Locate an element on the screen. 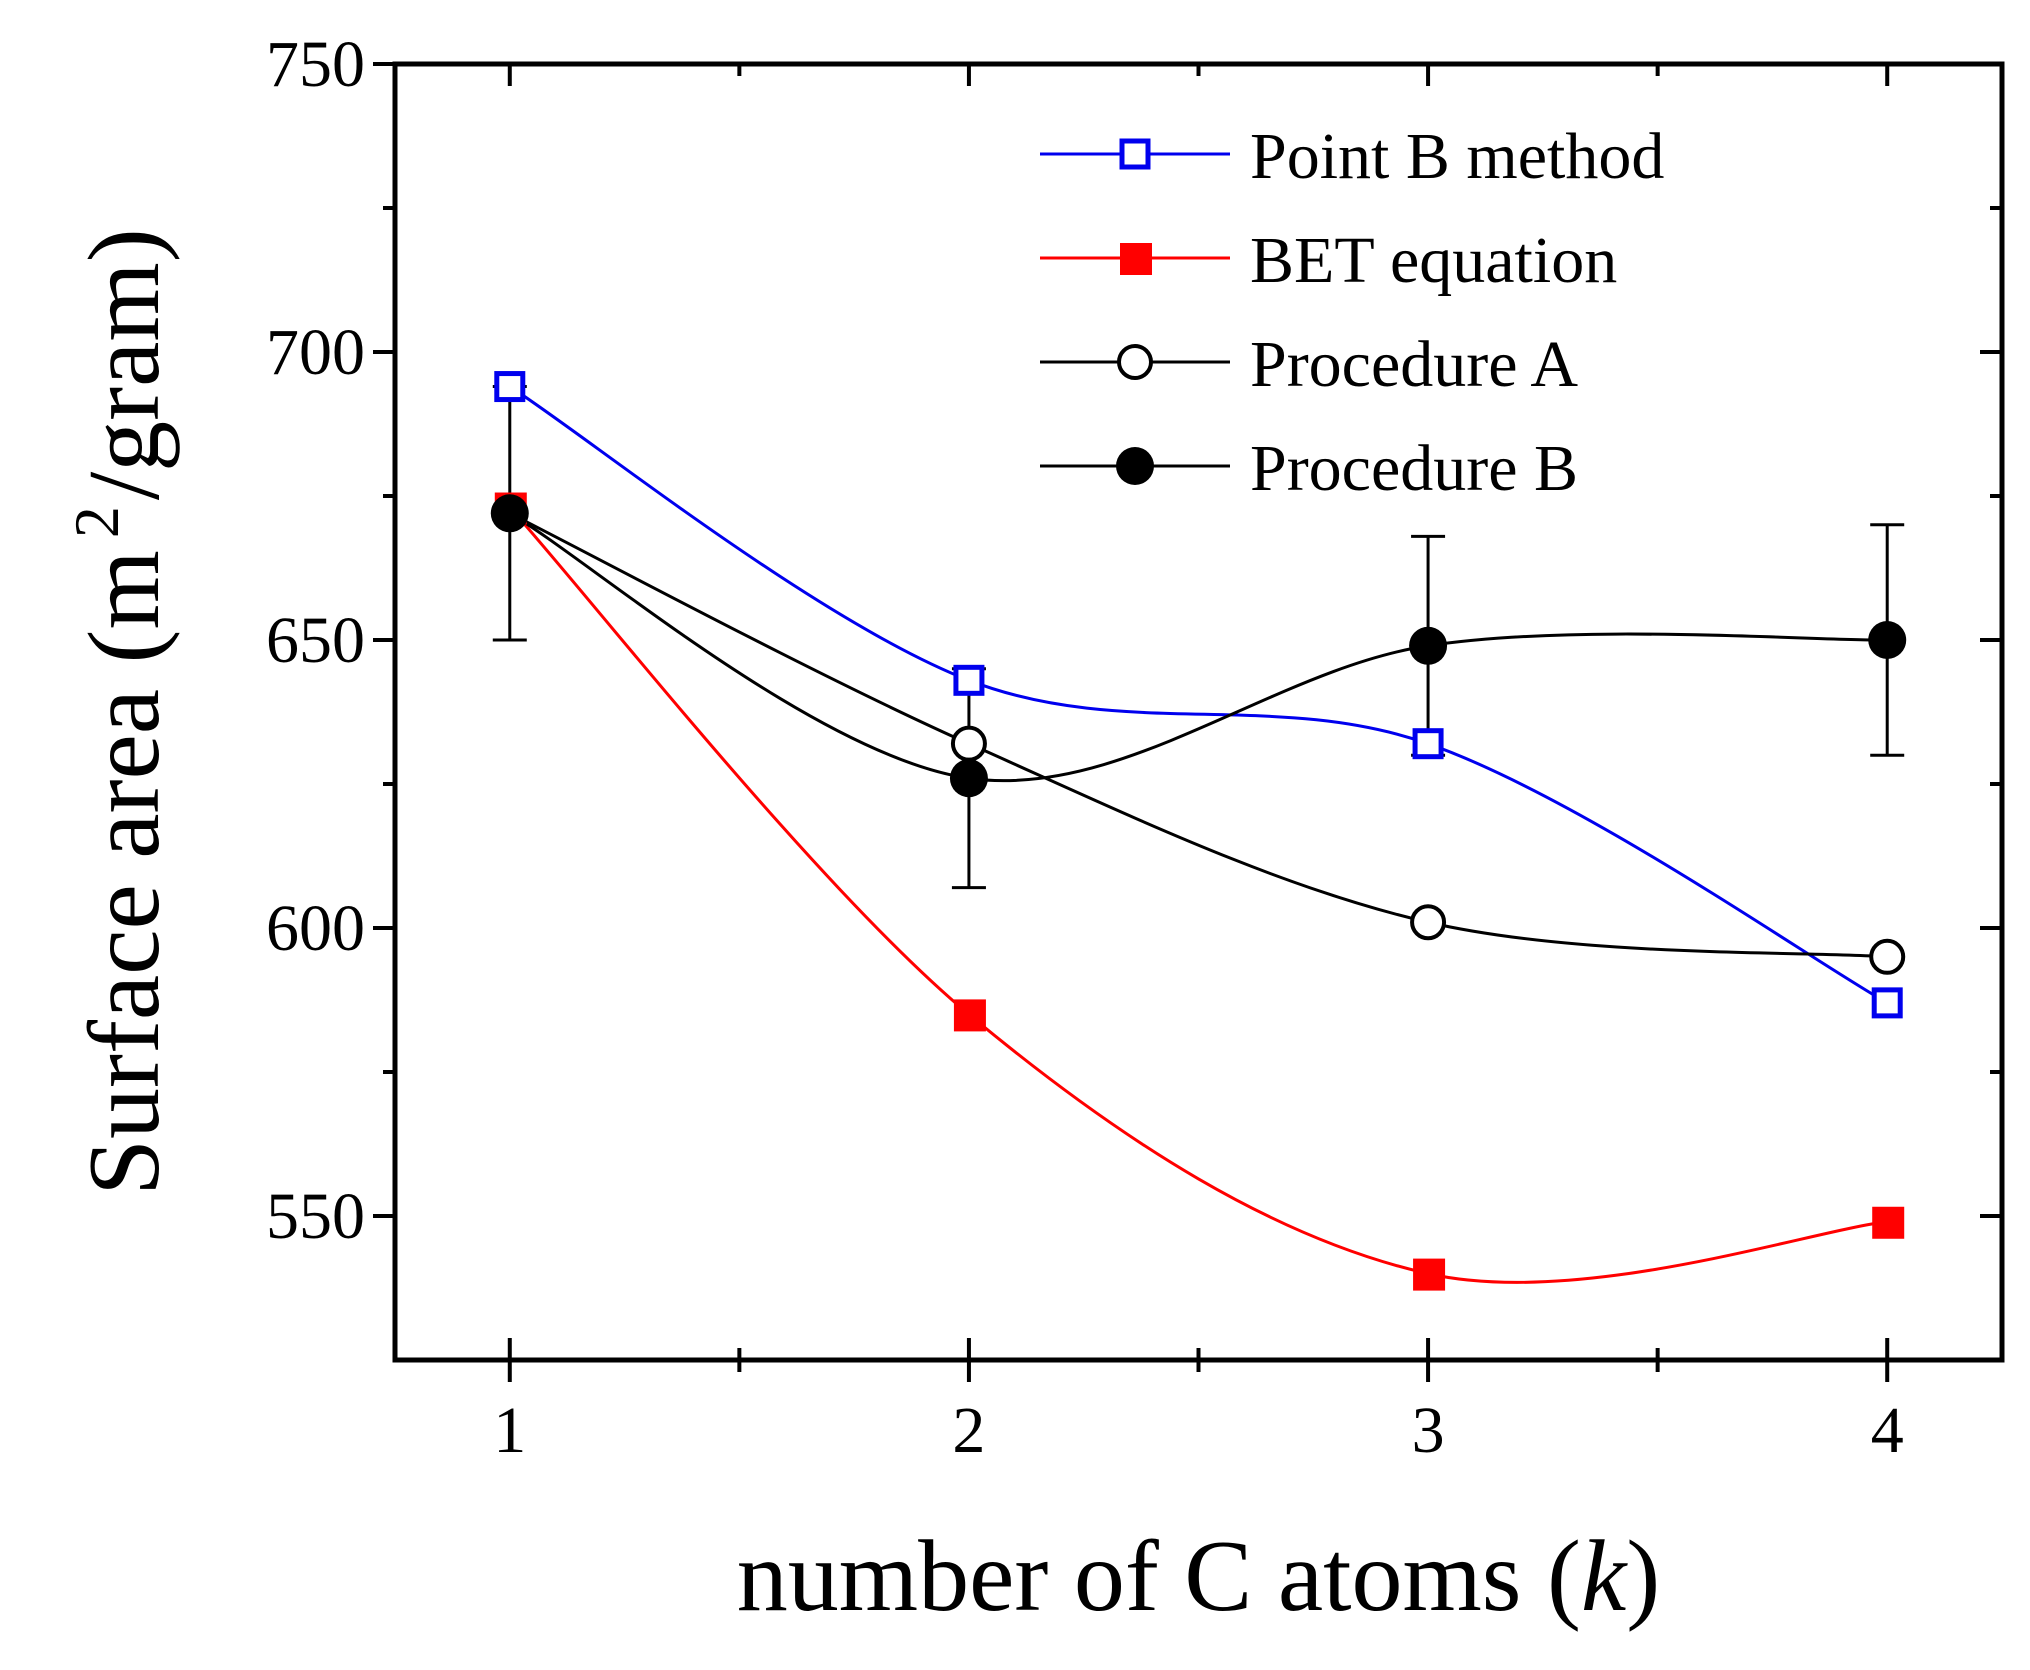 Image resolution: width=2030 pixels, height=1670 pixels. x-axis-title-prefix: number of C atoms ( is located at coordinates (1159, 1576).